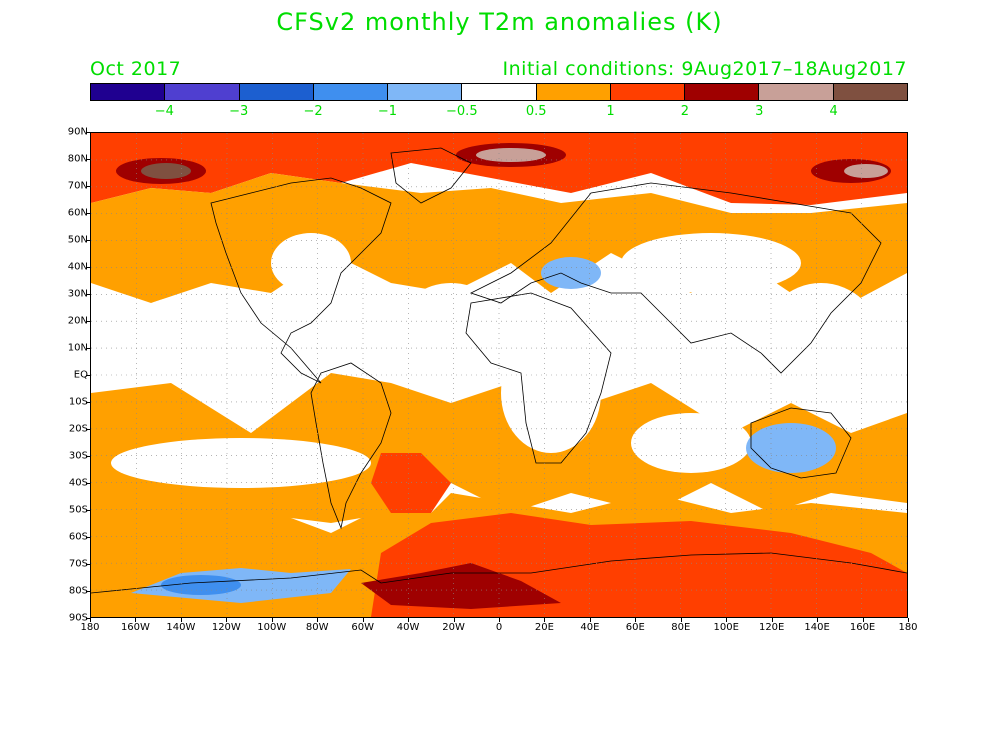 This screenshot has width=999, height=750. I want to click on longitude-label: 80E, so click(681, 627).